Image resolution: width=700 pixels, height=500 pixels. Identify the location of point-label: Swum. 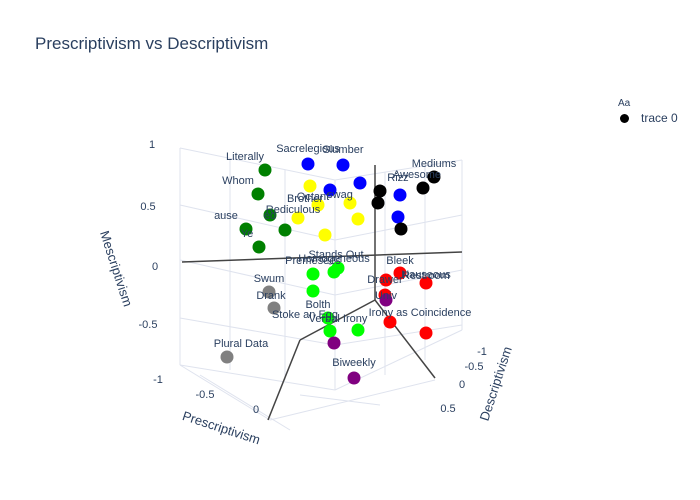
(269, 279).